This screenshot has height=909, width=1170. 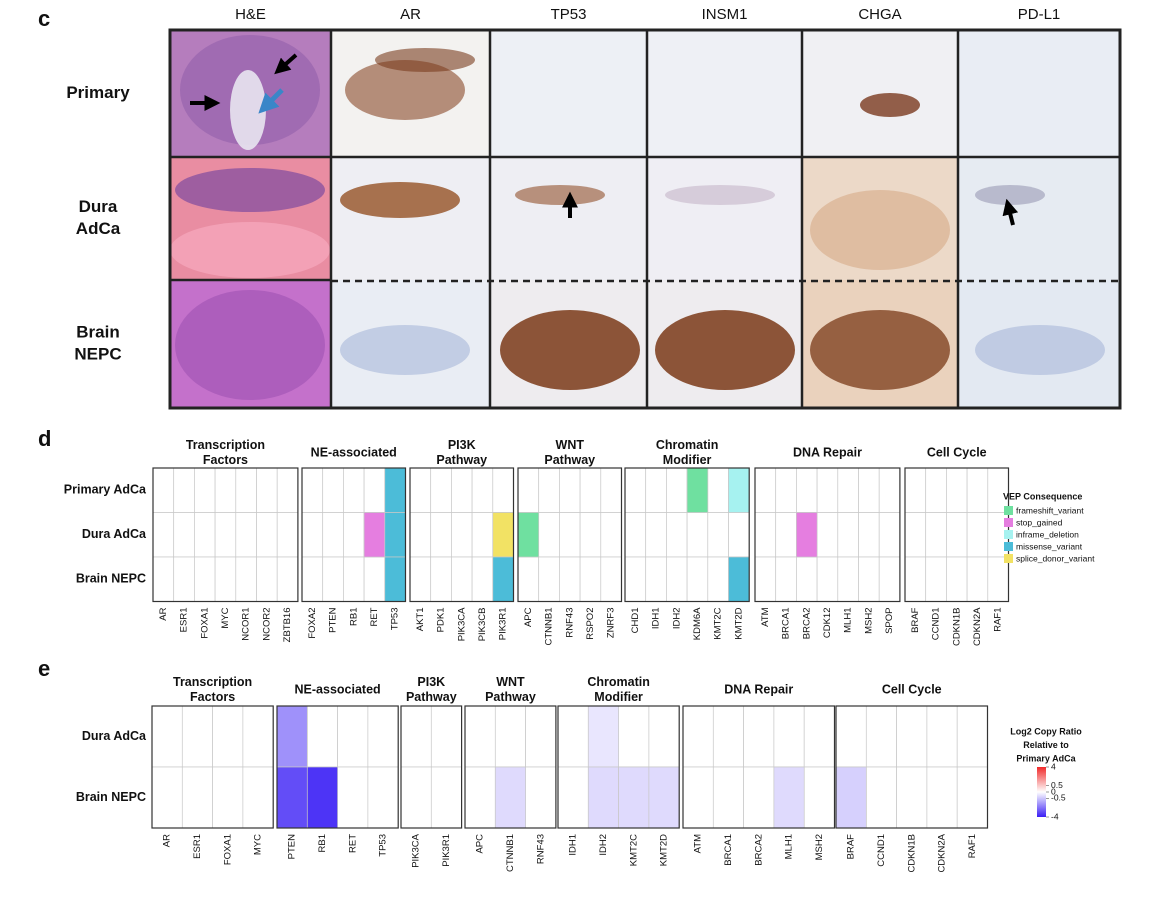 I want to click on colorbar-tick-label: -4, so click(x=1055, y=816).